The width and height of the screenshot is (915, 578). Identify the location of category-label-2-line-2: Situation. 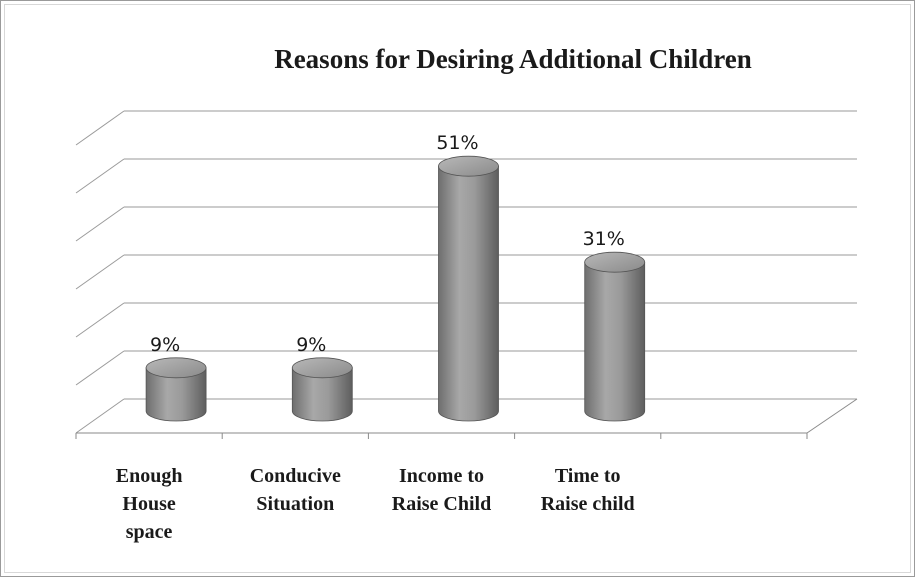
(295, 504).